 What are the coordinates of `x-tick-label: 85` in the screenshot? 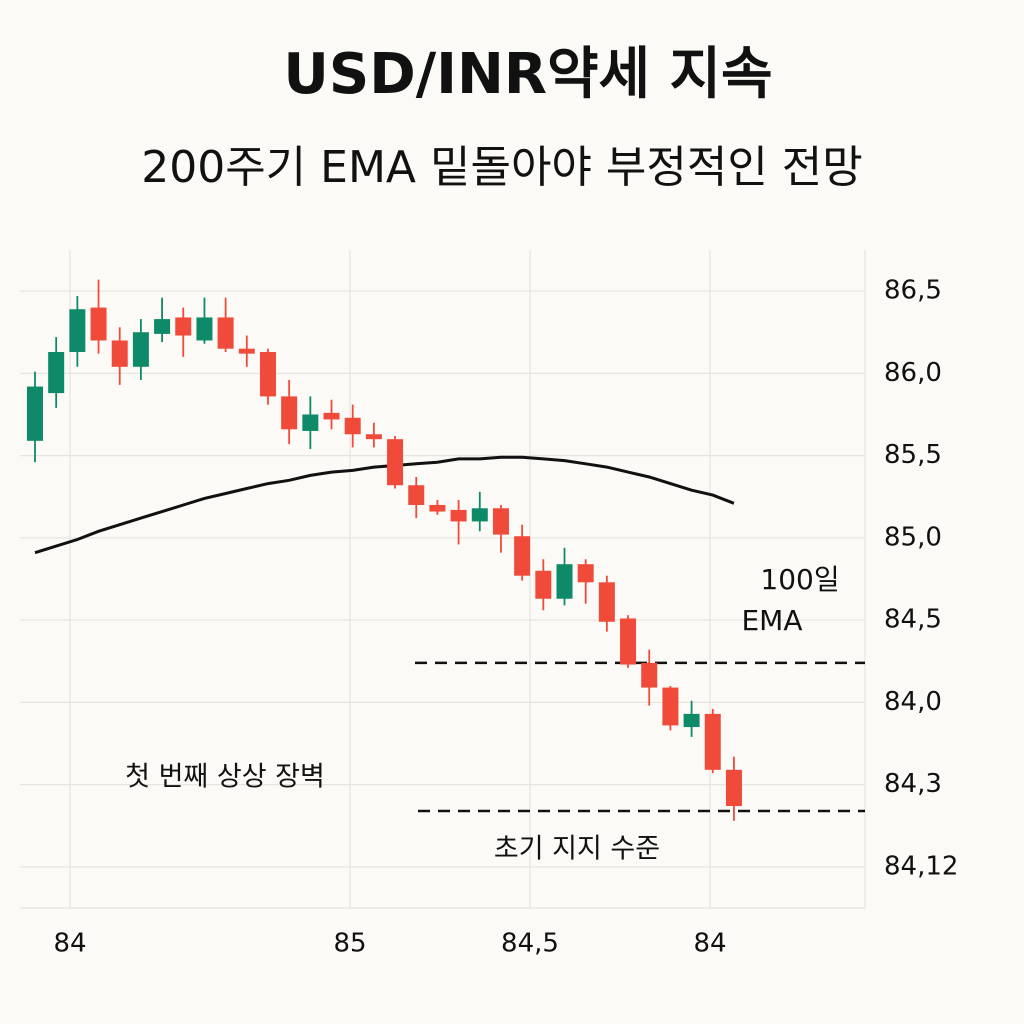 It's located at (349, 944).